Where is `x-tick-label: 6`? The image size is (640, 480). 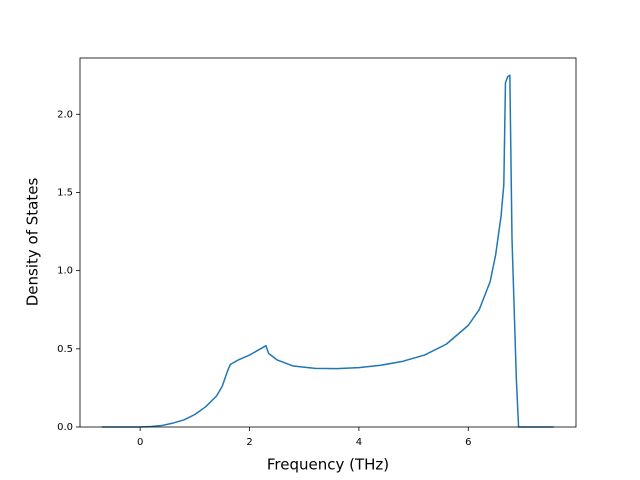 x-tick-label: 6 is located at coordinates (468, 442).